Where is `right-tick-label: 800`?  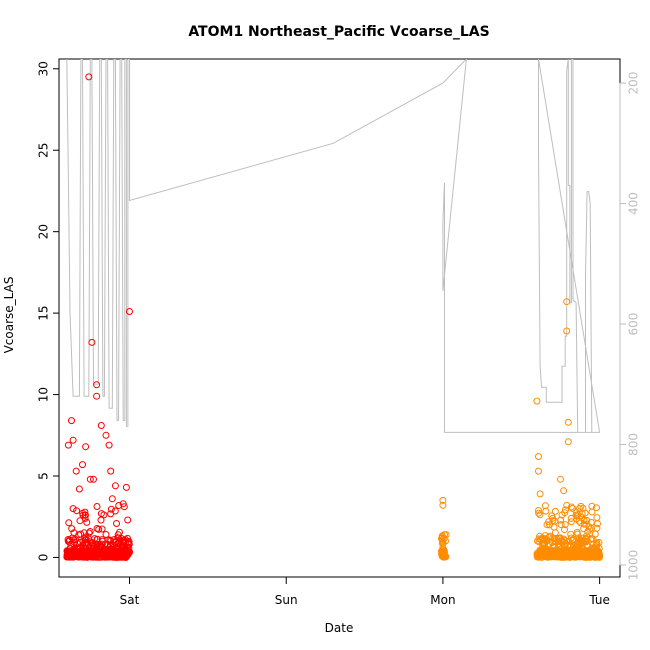 right-tick-label: 800 is located at coordinates (634, 444).